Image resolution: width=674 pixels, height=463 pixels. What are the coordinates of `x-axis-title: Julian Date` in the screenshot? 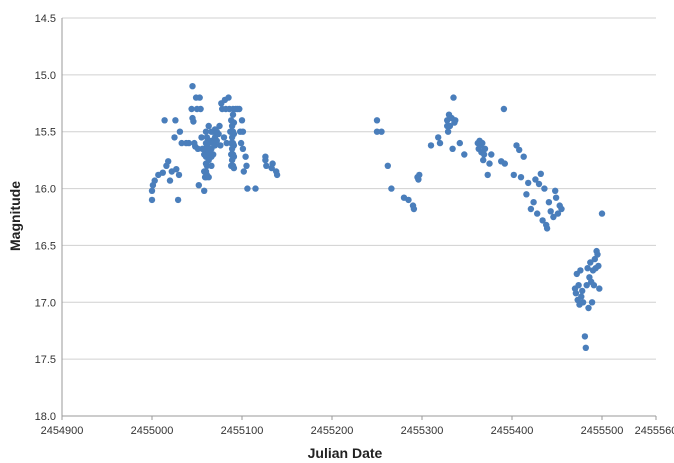 It's located at (345, 453).